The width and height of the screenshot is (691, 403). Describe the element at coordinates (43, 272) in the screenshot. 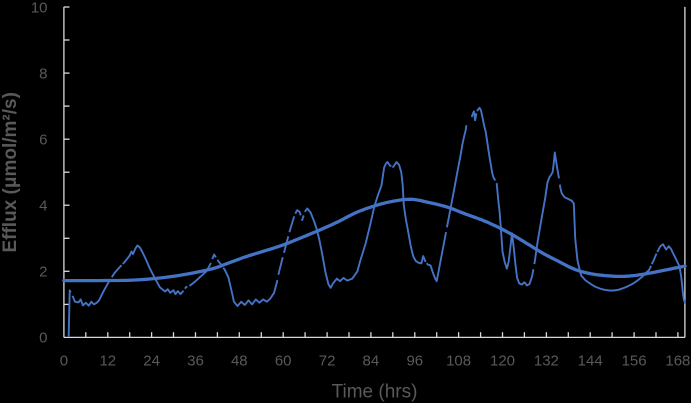

I see `svg-text: 2` at that location.